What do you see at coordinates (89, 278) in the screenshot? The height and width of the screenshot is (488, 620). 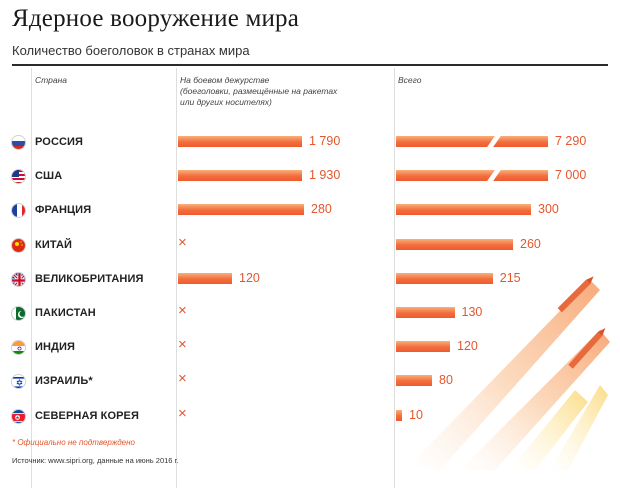 I see `country-label: ВЕЛИКОБРИТАНИЯ` at bounding box center [89, 278].